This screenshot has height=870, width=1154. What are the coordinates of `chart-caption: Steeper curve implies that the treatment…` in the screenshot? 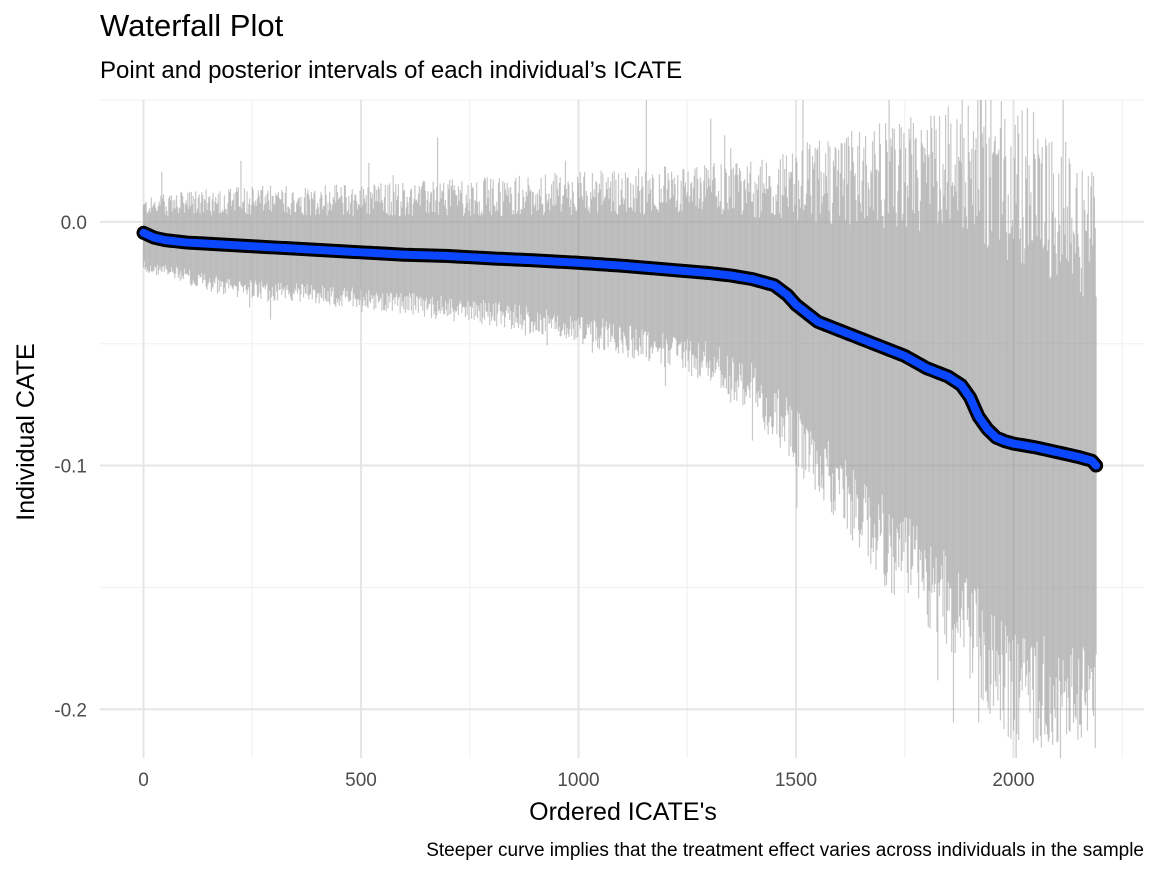 It's located at (785, 850).